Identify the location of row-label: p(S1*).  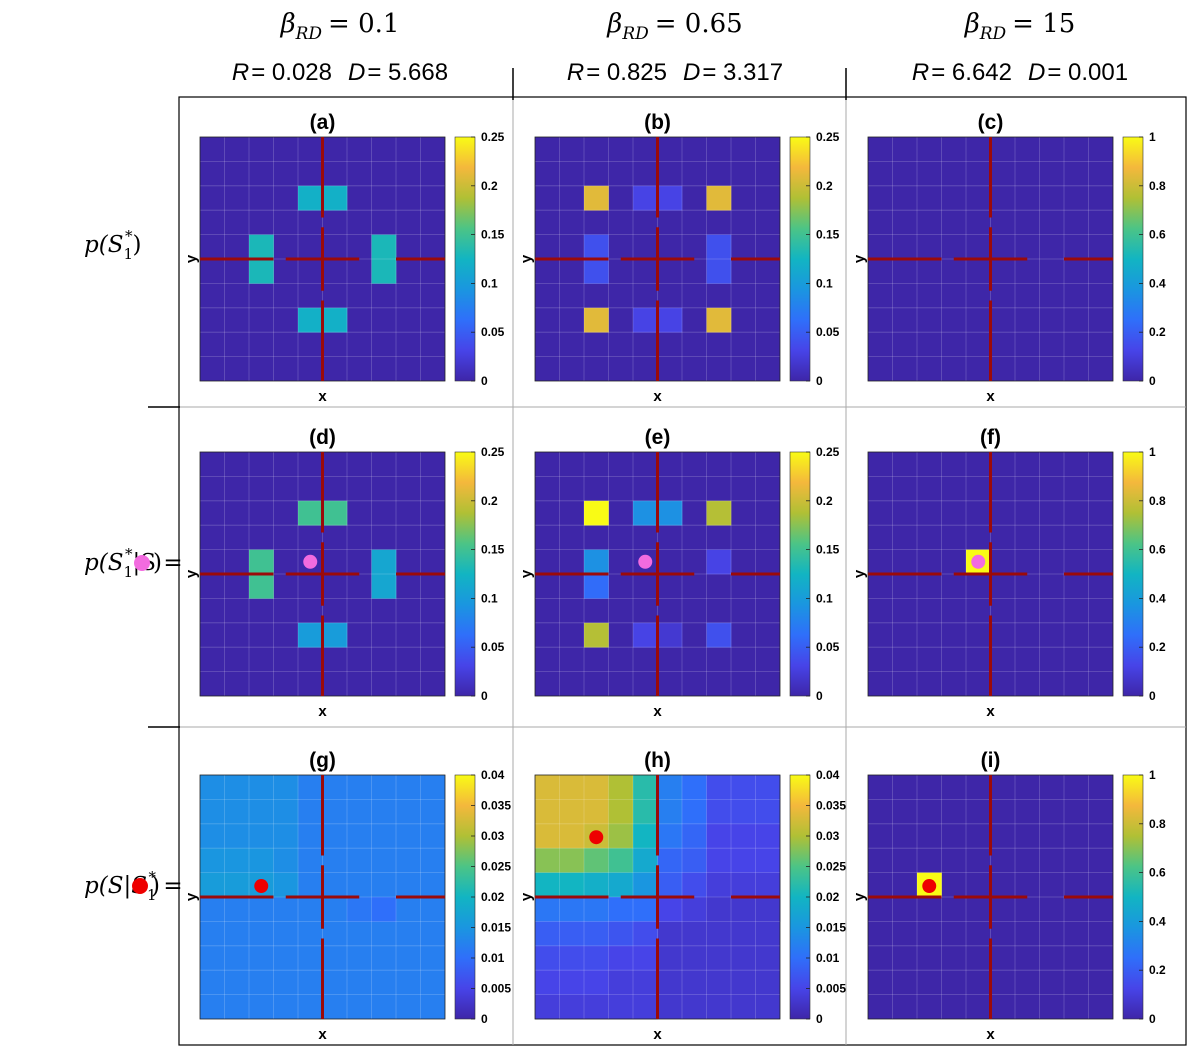
(112, 245).